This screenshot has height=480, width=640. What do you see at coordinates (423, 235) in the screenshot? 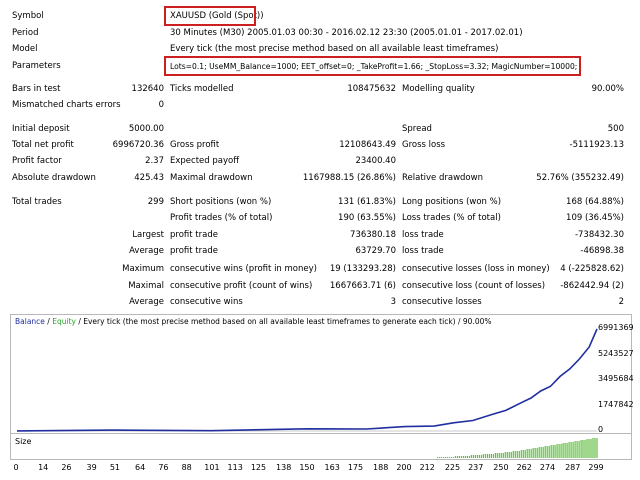
I see `largest-loss-label: loss trade` at bounding box center [423, 235].